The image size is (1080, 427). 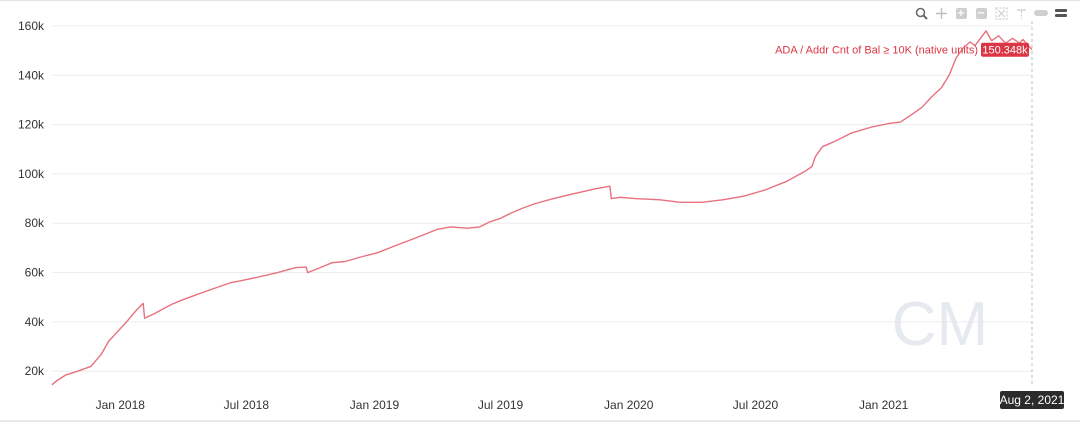 What do you see at coordinates (35, 322) in the screenshot?
I see `y-tick-label: 40k` at bounding box center [35, 322].